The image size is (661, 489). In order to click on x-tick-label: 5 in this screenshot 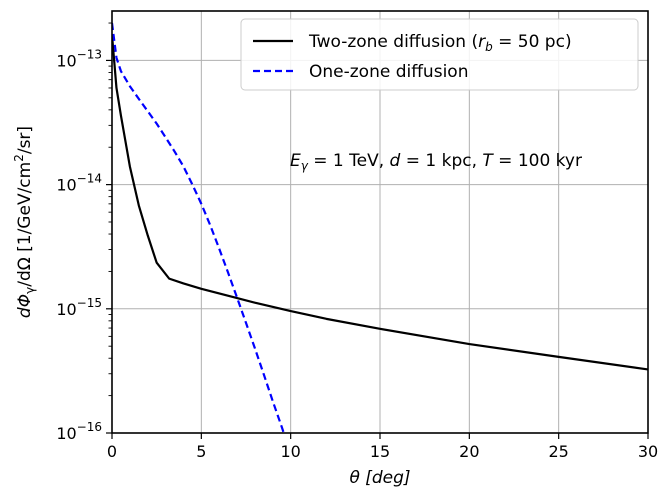, I will do `click(201, 451)`.